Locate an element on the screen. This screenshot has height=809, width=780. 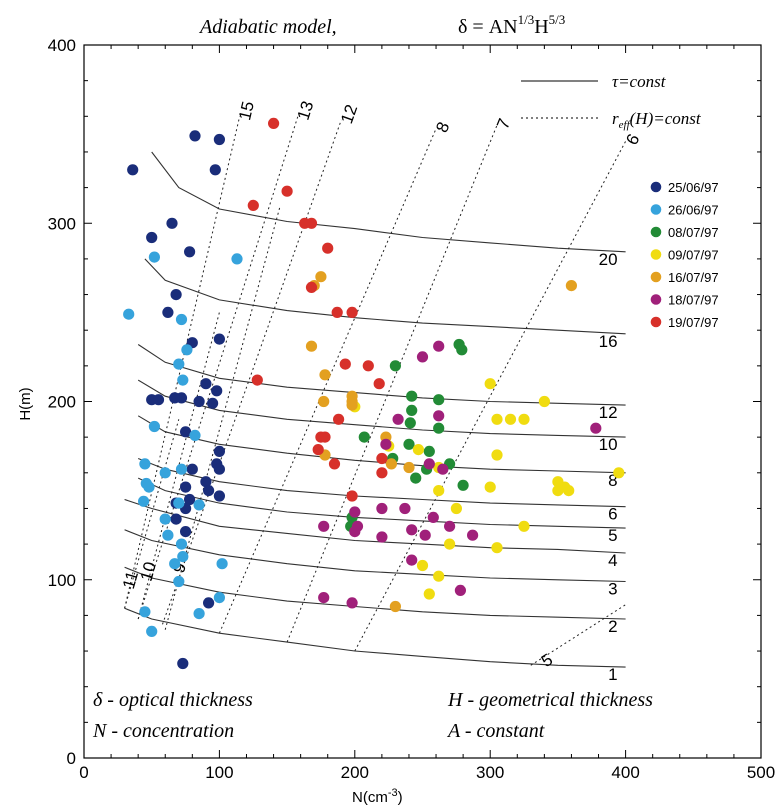
y-tick-label: 0 is located at coordinates (71, 758).